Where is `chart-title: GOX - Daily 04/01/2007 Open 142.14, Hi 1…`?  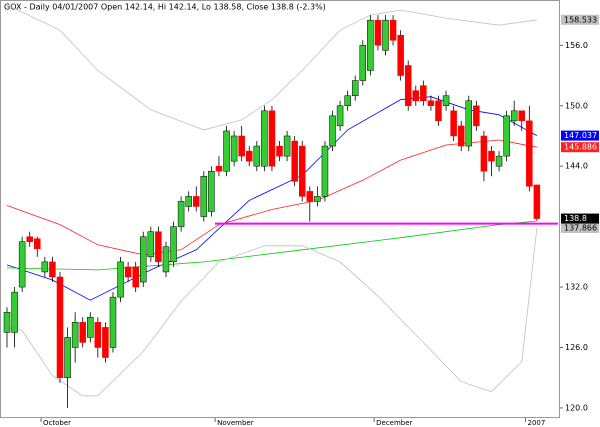 chart-title: GOX - Daily 04/01/2007 Open 142.14, Hi 1… is located at coordinates (165, 7).